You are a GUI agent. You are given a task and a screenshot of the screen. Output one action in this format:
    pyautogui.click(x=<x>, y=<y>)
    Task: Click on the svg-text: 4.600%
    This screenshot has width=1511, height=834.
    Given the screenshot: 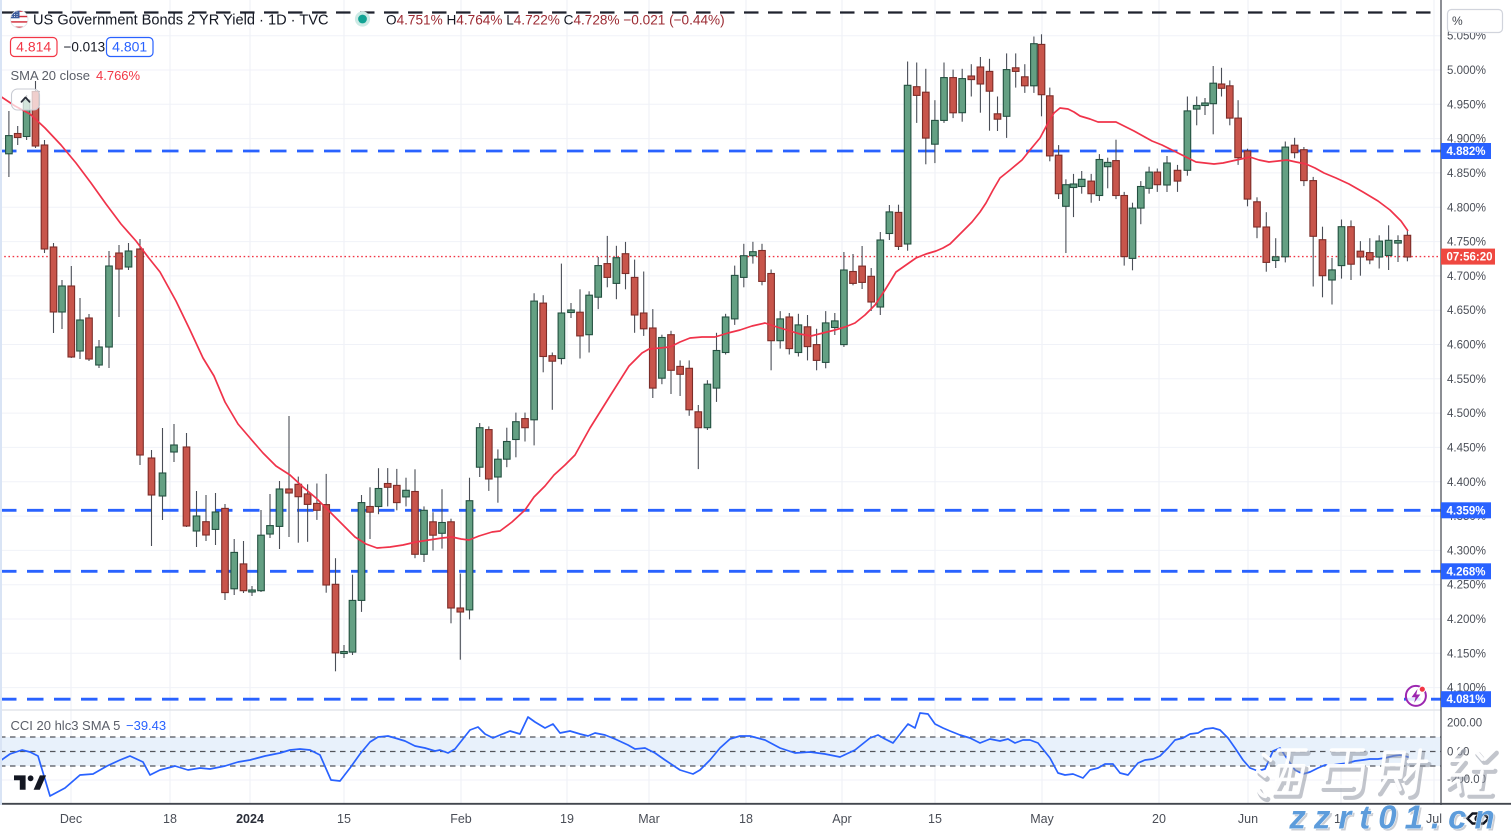 What is the action you would take?
    pyautogui.click(x=1466, y=346)
    